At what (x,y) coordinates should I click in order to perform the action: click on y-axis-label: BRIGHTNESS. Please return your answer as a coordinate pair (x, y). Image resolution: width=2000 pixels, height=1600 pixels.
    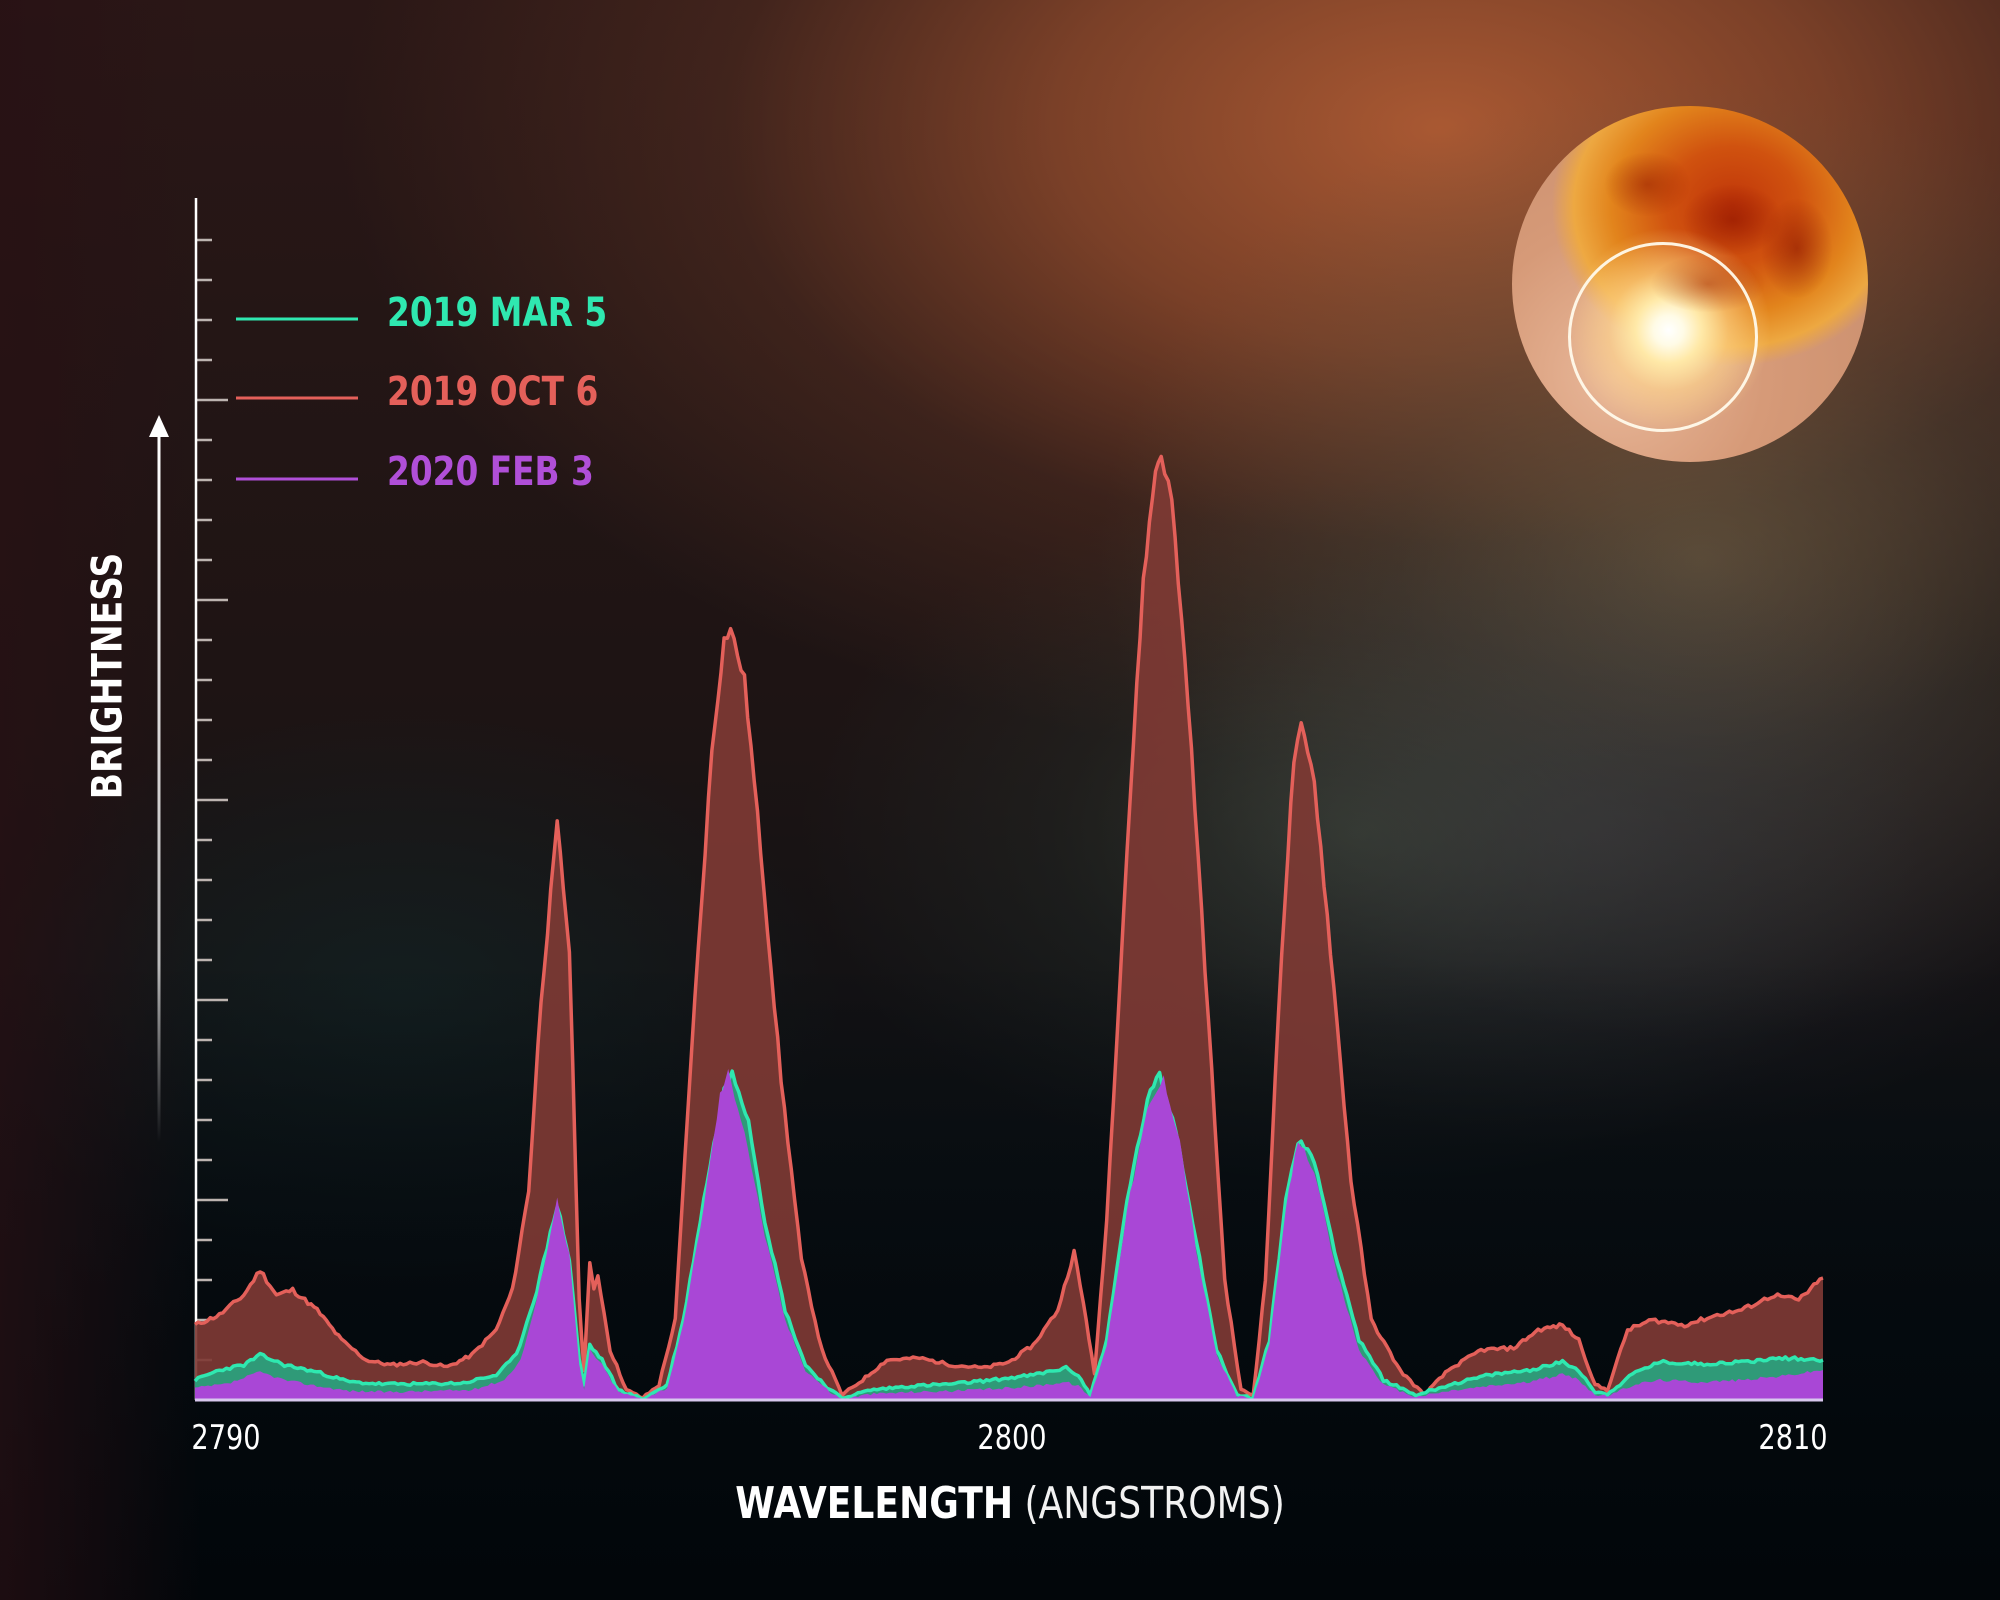
    Looking at the image, I should click on (107, 676).